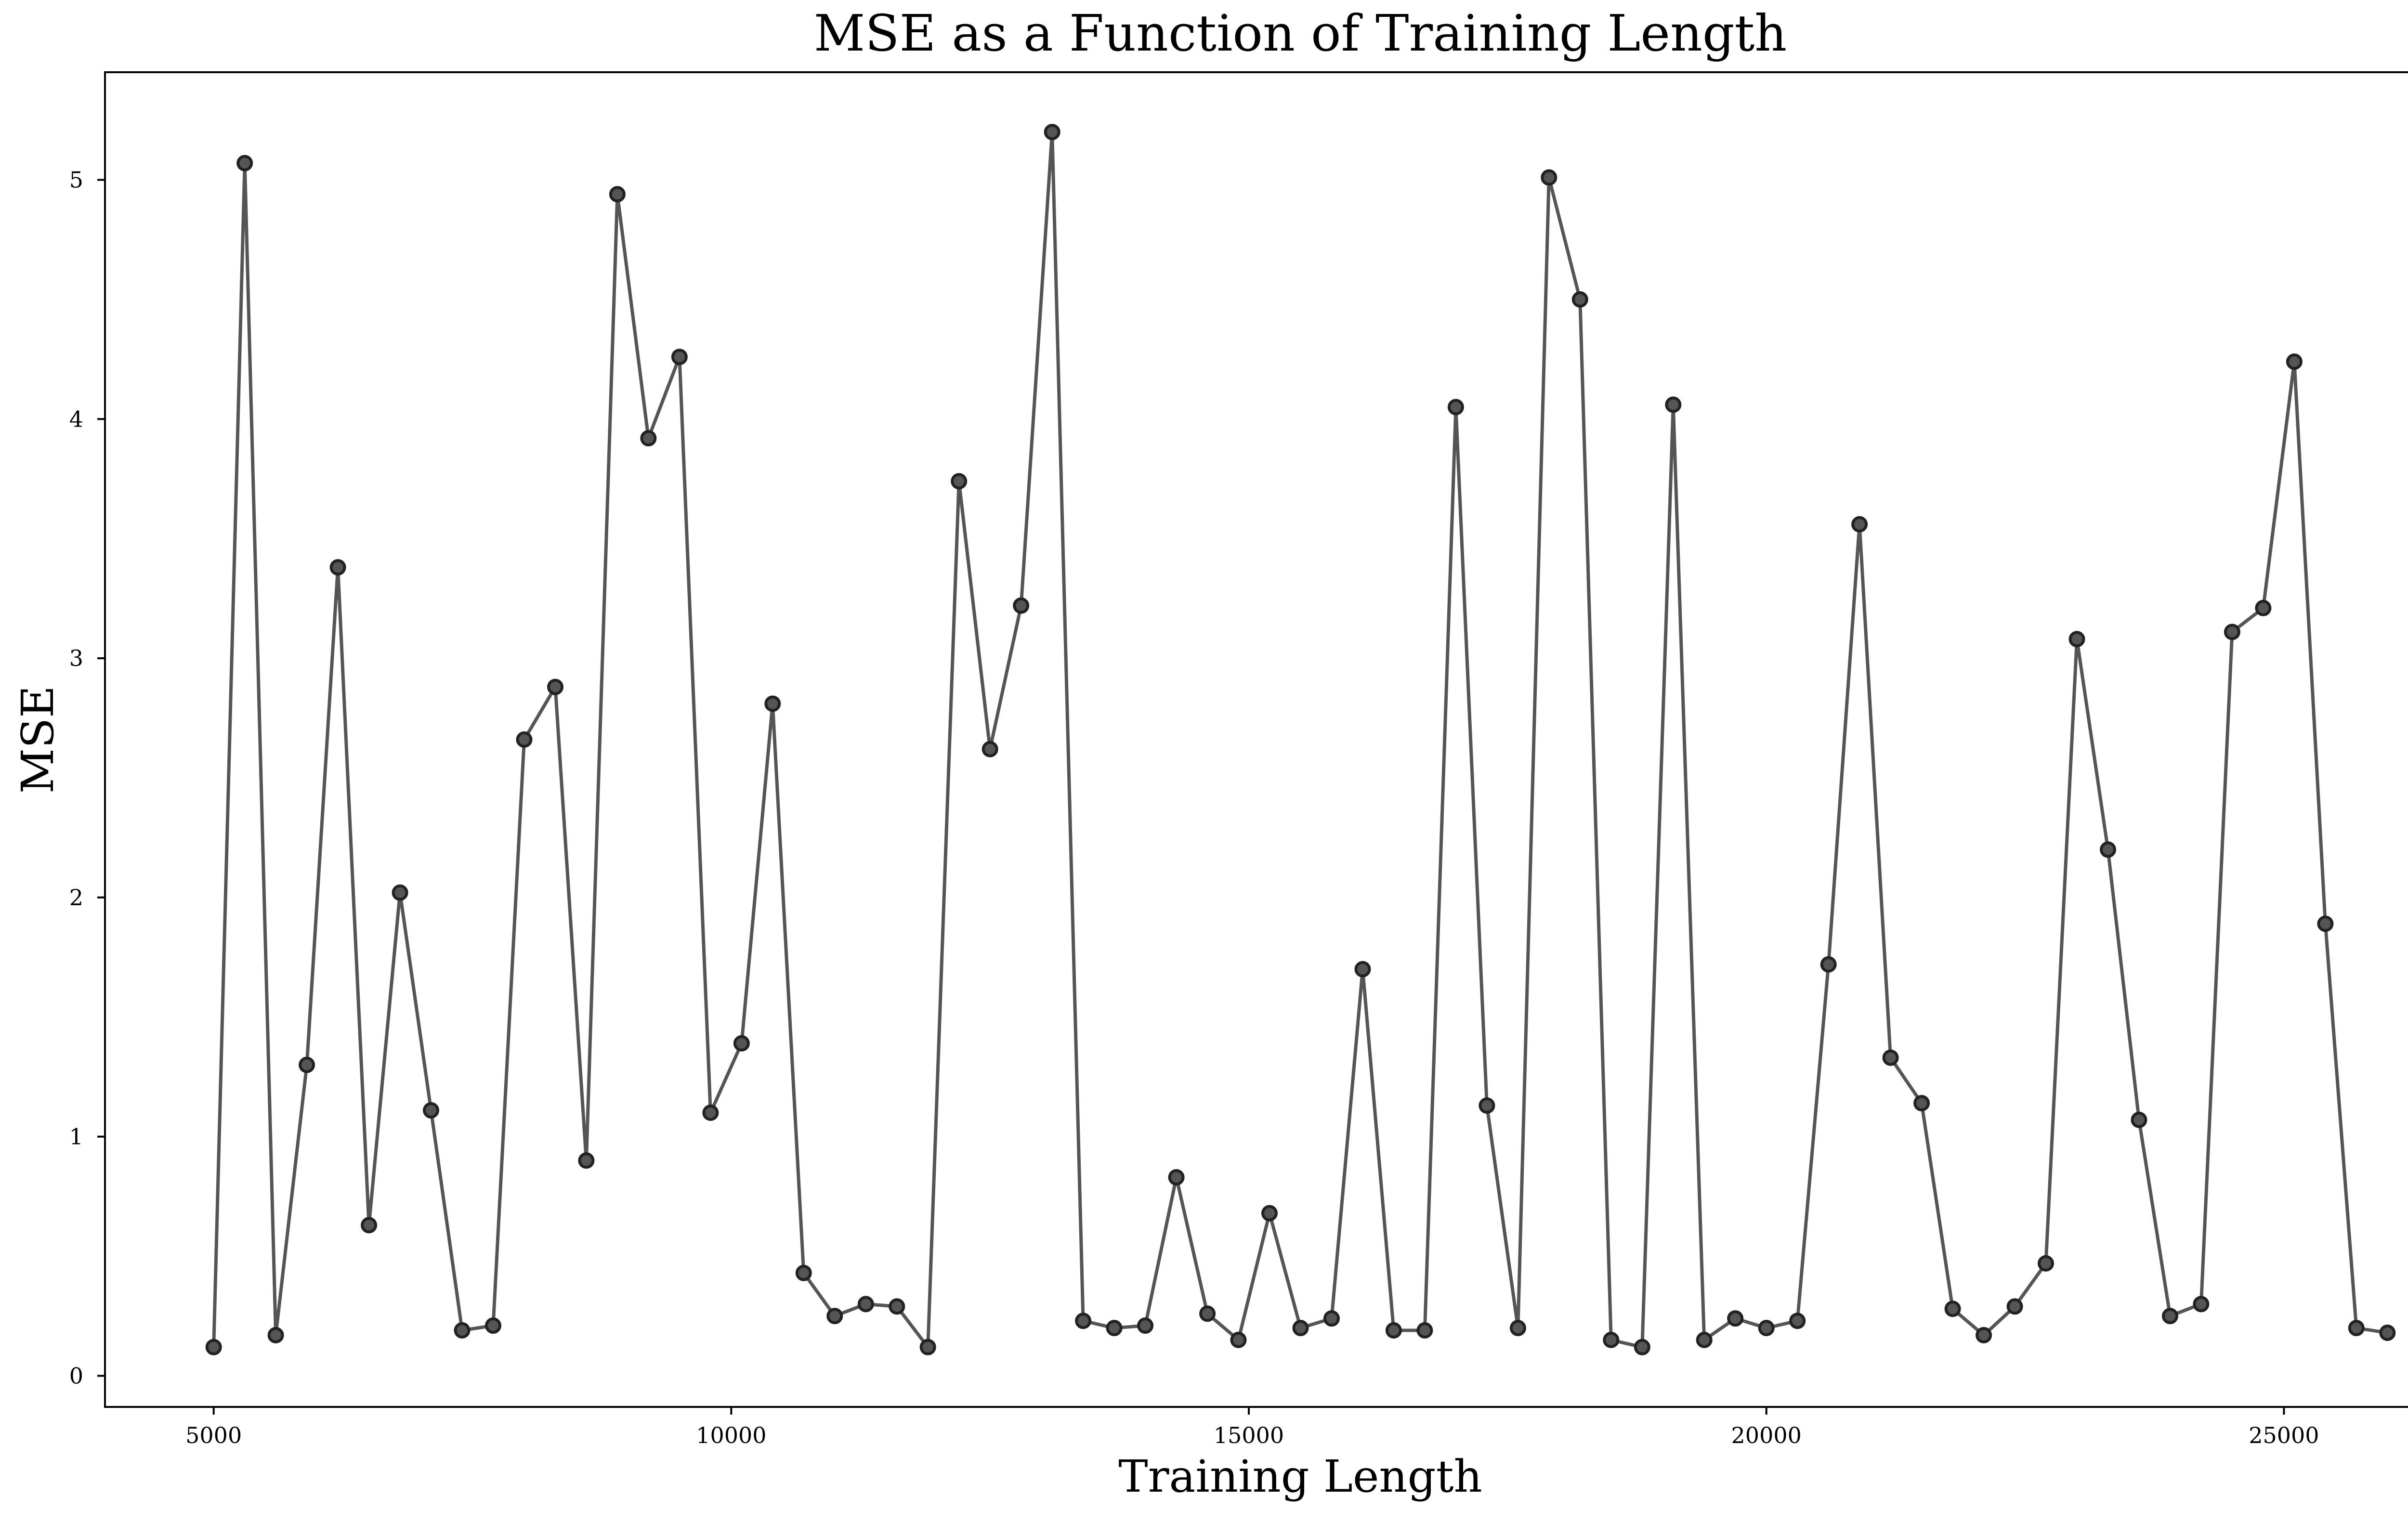 The image size is (2408, 1522). What do you see at coordinates (1300, 1476) in the screenshot?
I see `x-axis-label: Training Length` at bounding box center [1300, 1476].